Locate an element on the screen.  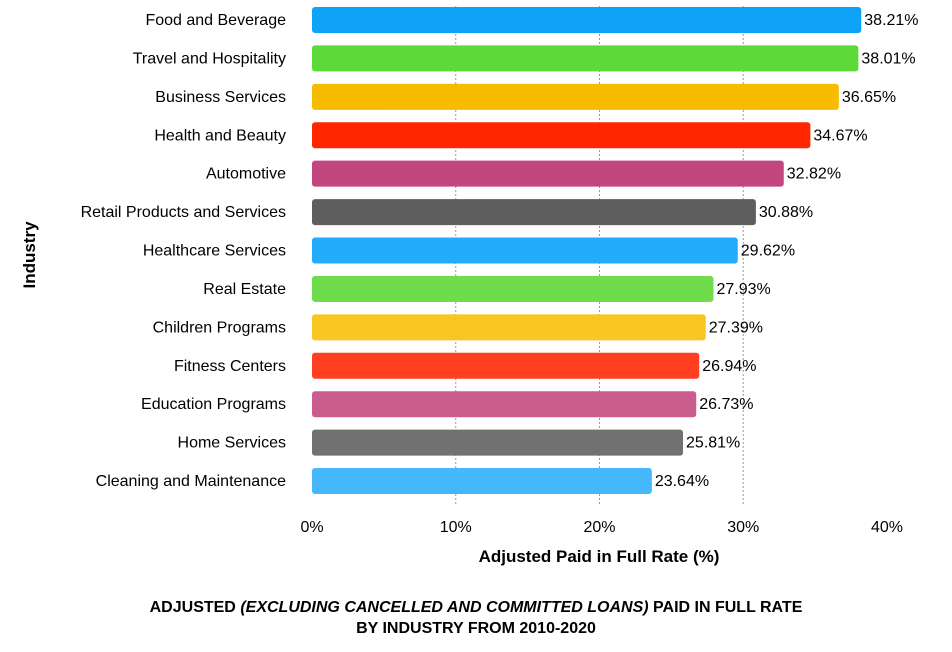
chart-title-line-2: BY INDUSTRY FROM 2010-2020 is located at coordinates (476, 628).